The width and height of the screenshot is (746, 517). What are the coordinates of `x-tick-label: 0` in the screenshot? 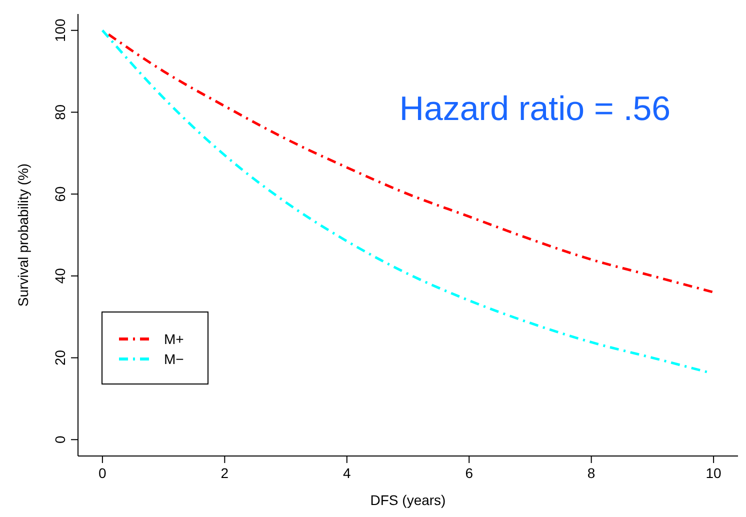 It's located at (102, 473).